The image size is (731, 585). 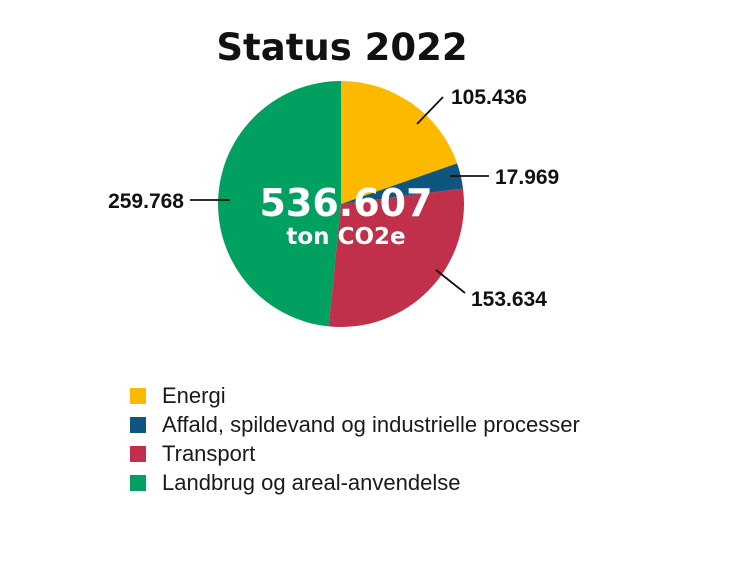 What do you see at coordinates (341, 47) in the screenshot?
I see `chart-title: Status 2022` at bounding box center [341, 47].